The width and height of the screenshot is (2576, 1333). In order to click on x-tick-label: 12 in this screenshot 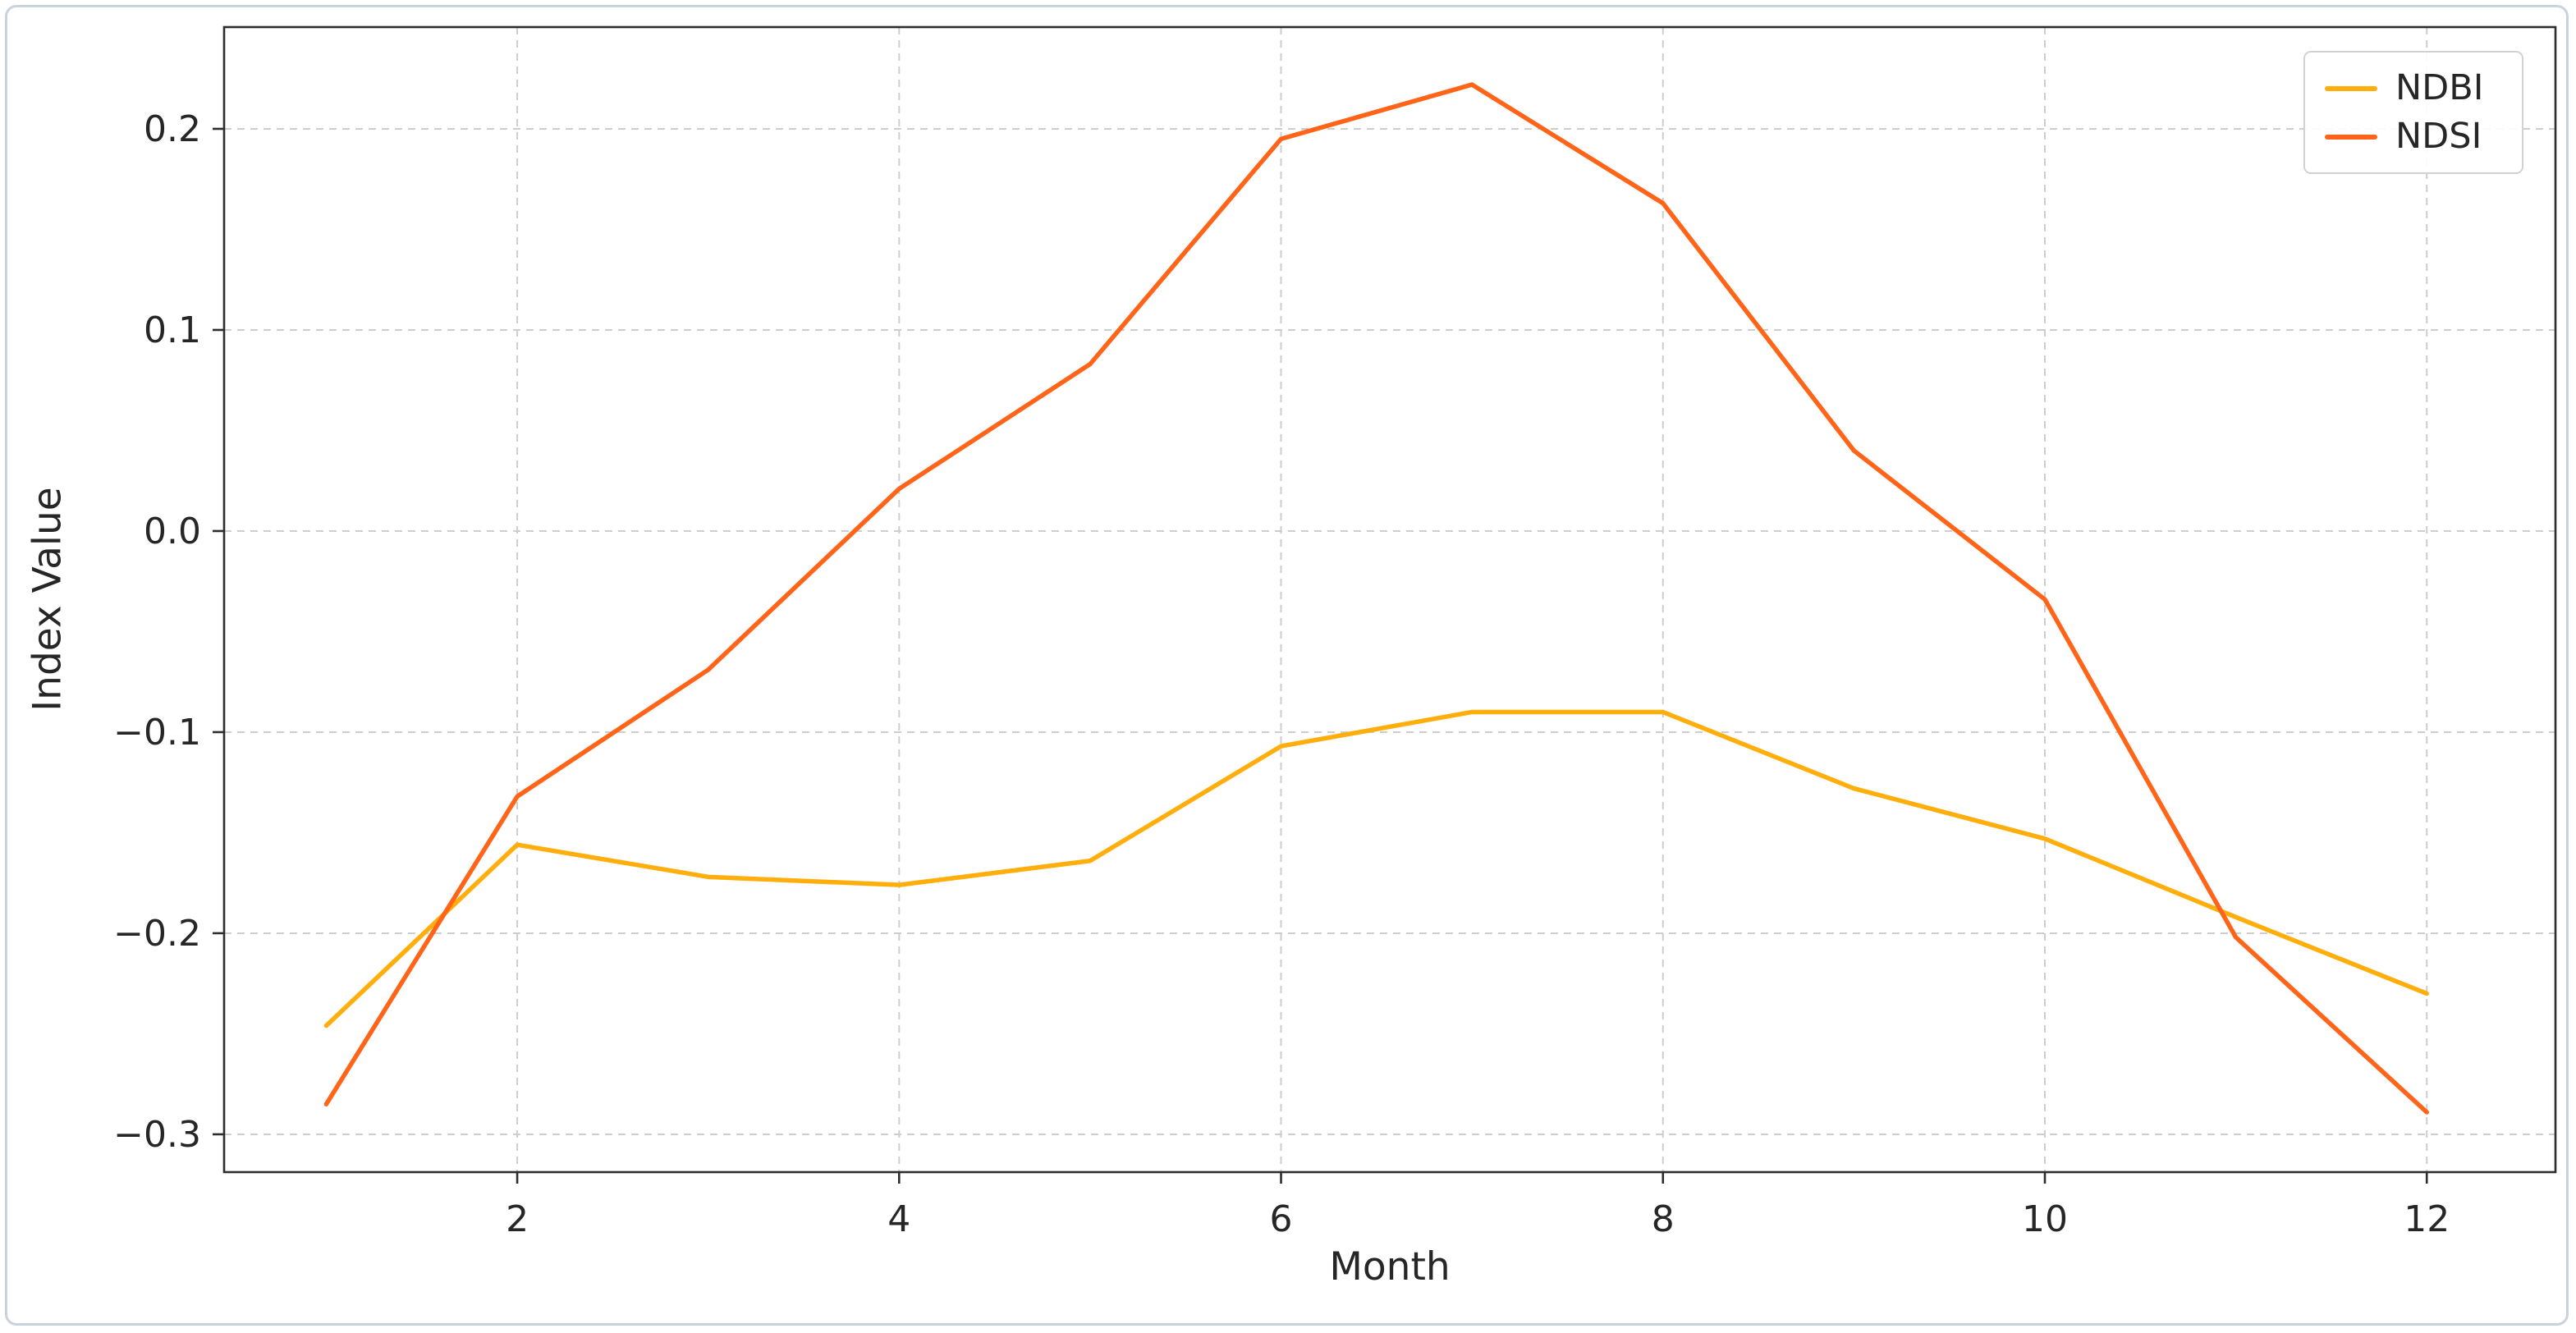, I will do `click(2427, 1219)`.